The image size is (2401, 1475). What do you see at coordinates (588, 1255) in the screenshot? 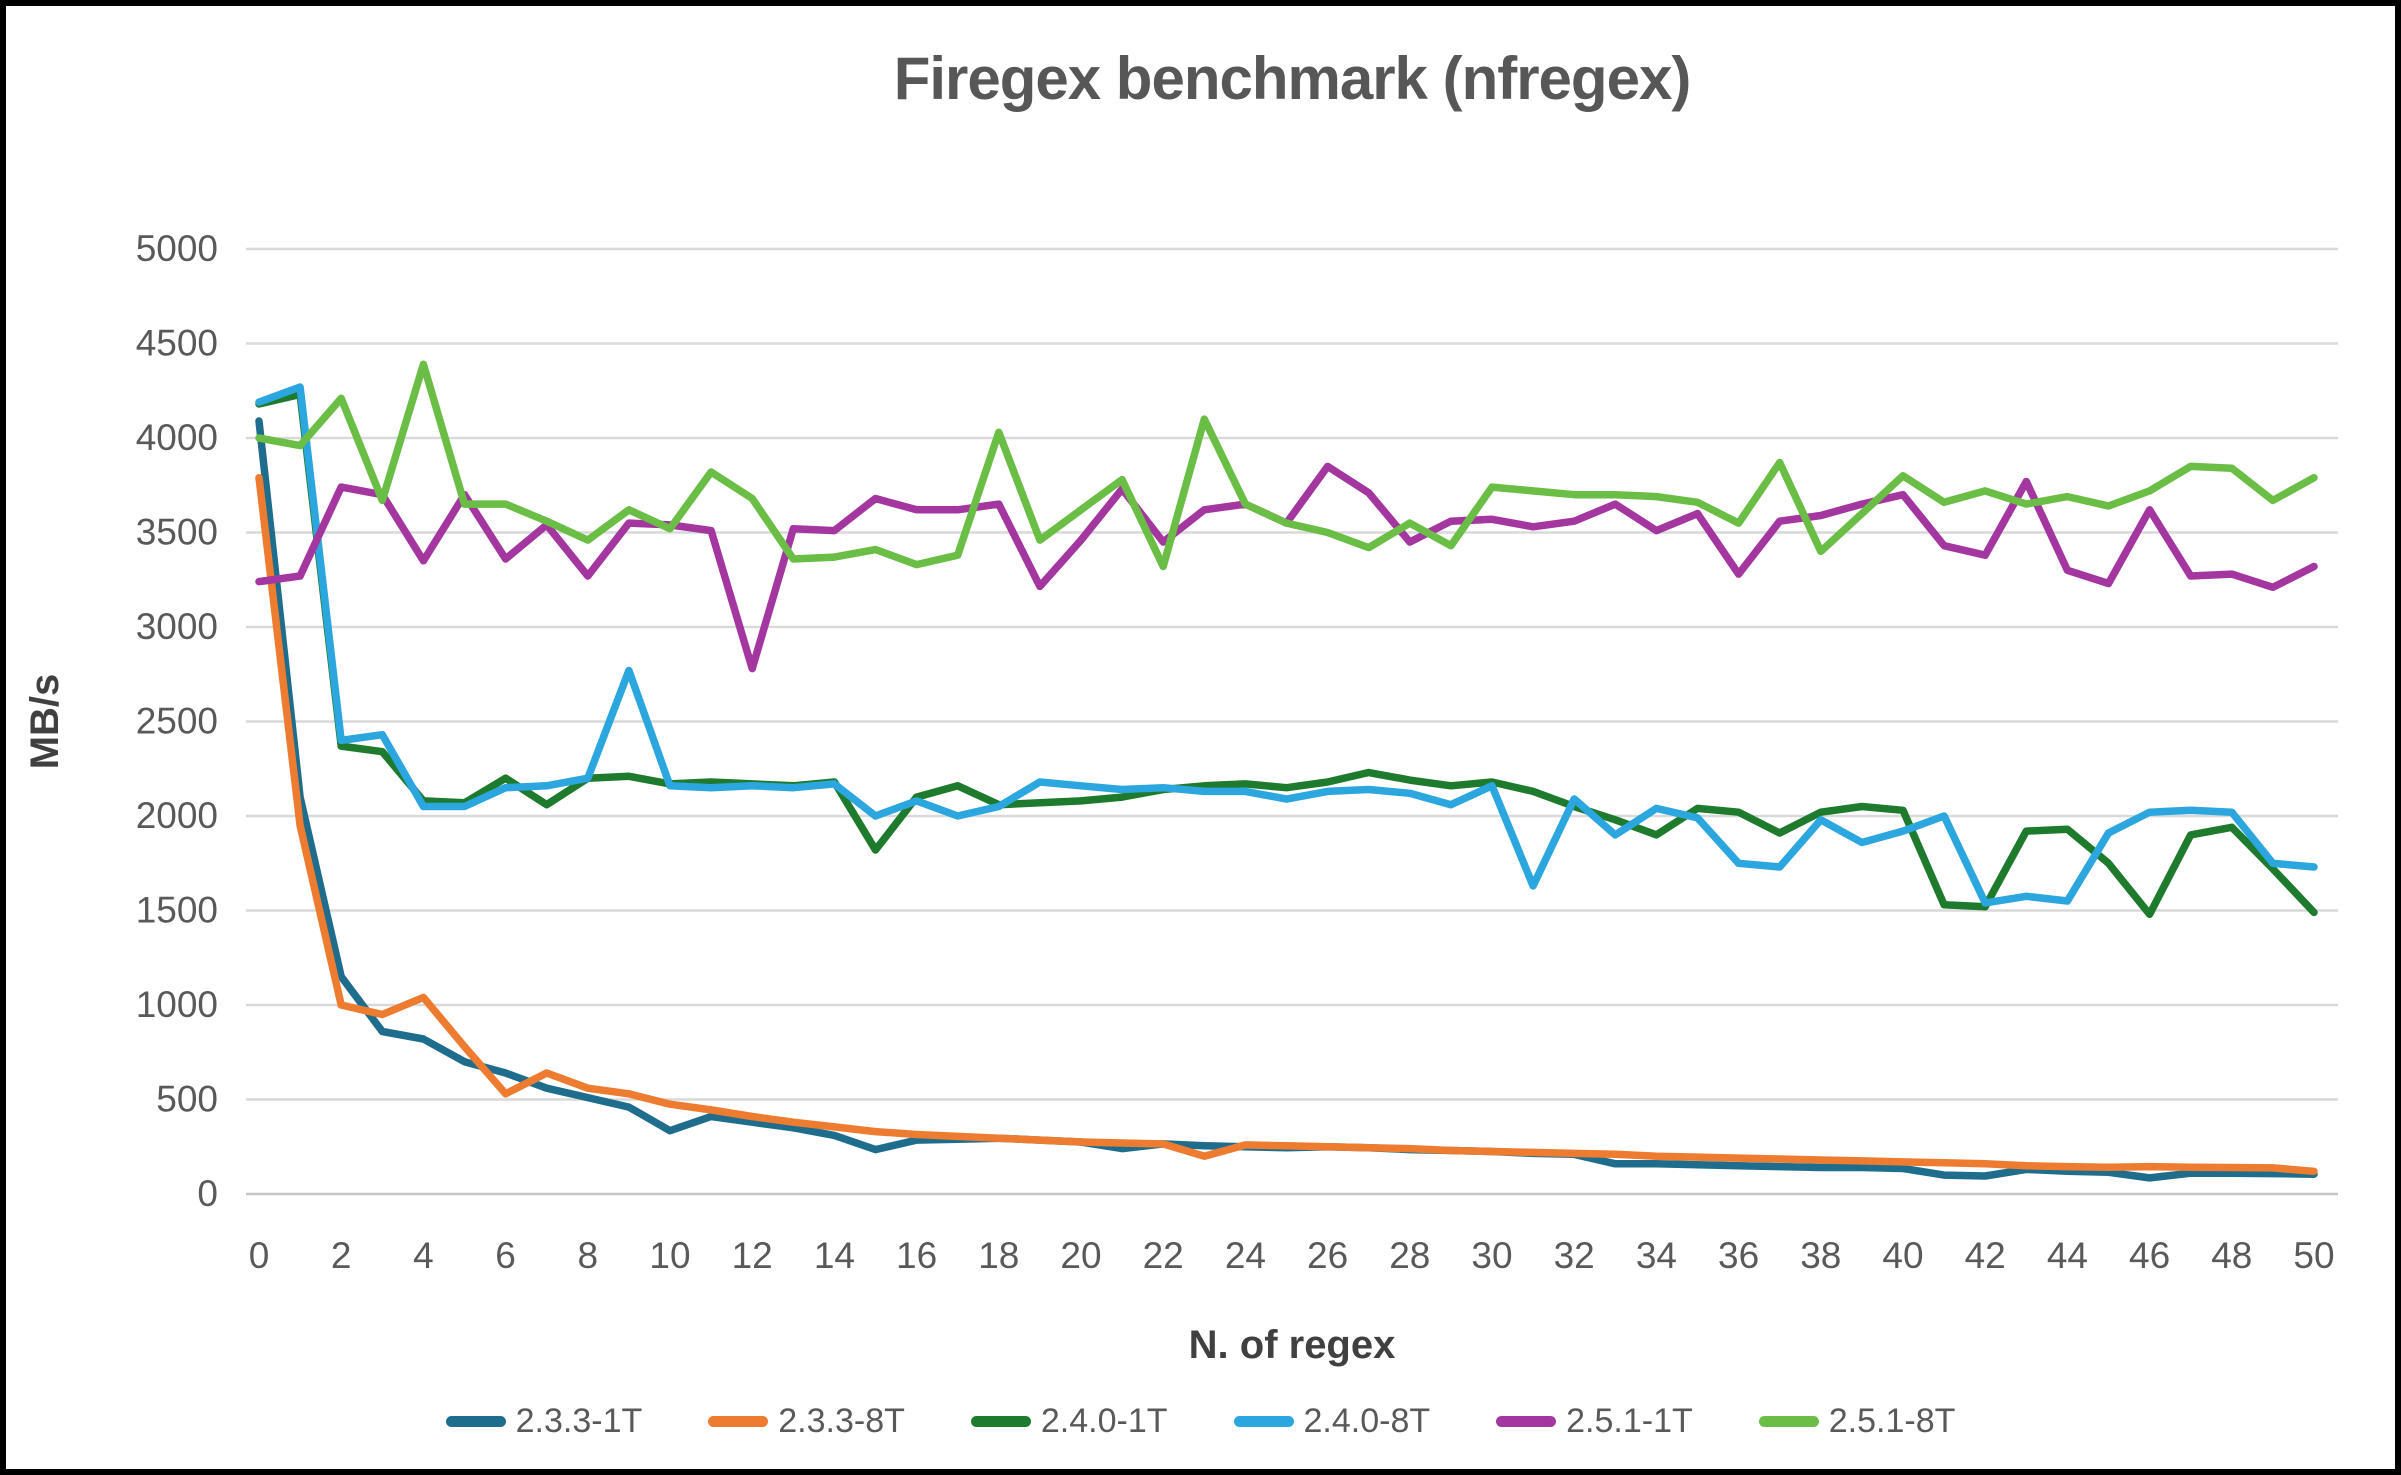
I see `x-tick-label: 8` at bounding box center [588, 1255].